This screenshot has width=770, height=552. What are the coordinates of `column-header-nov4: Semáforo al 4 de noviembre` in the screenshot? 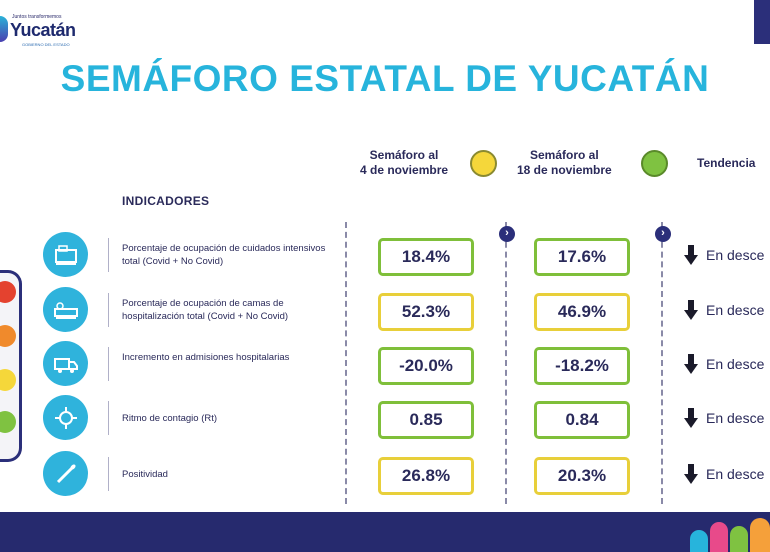 It's located at (404, 163).